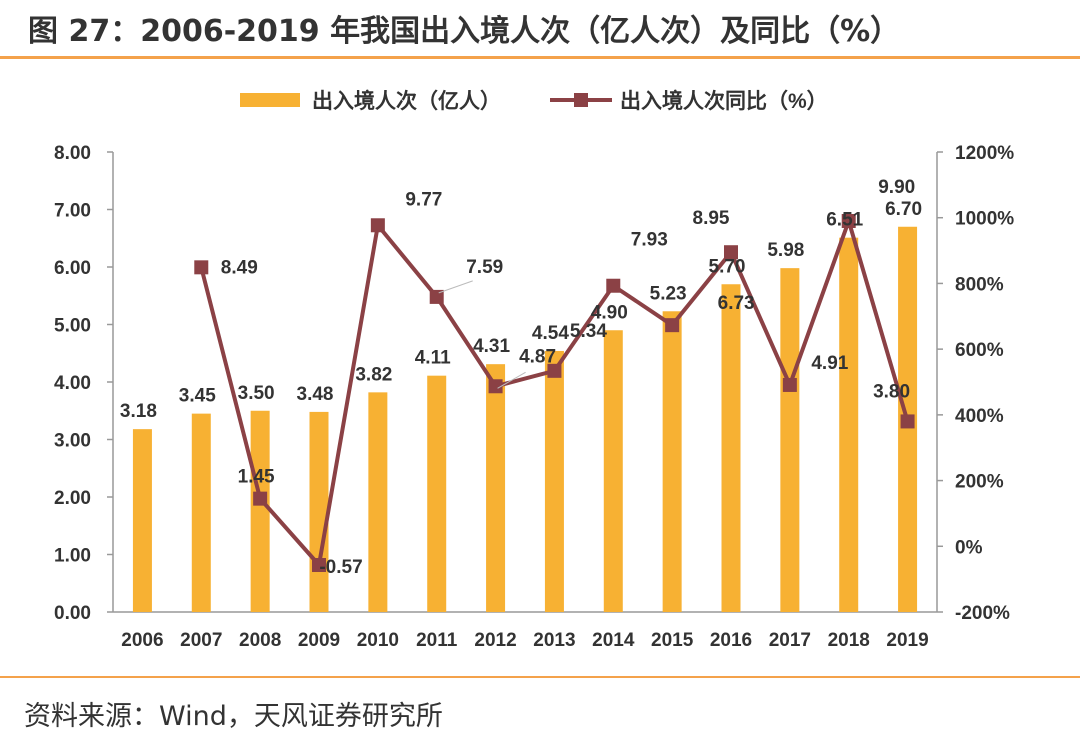 This screenshot has height=736, width=1080. Describe the element at coordinates (484, 267) in the screenshot. I see `line-data-label: 7.59` at that location.